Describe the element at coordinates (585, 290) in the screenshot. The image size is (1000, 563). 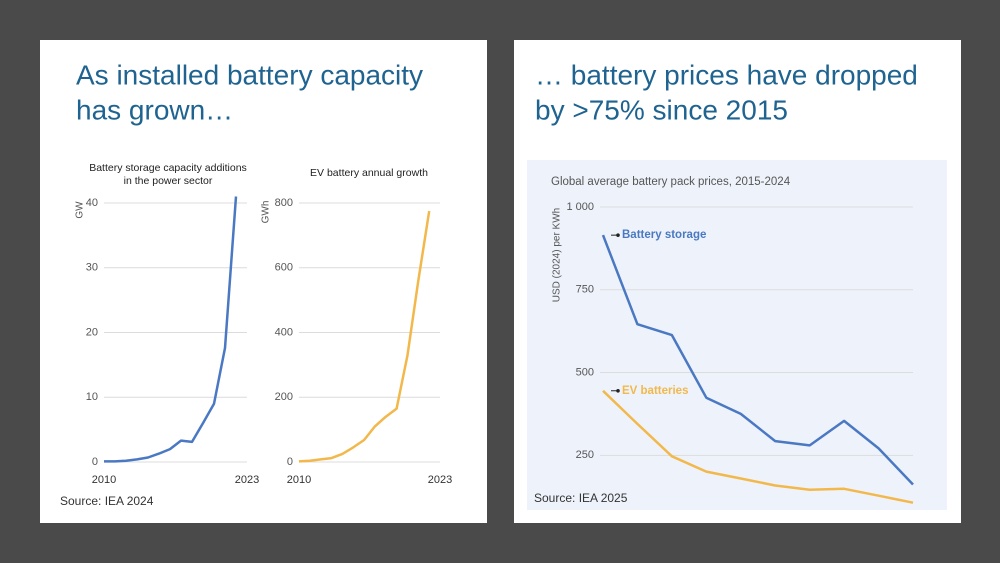
I see `y-tick-label: 750` at that location.